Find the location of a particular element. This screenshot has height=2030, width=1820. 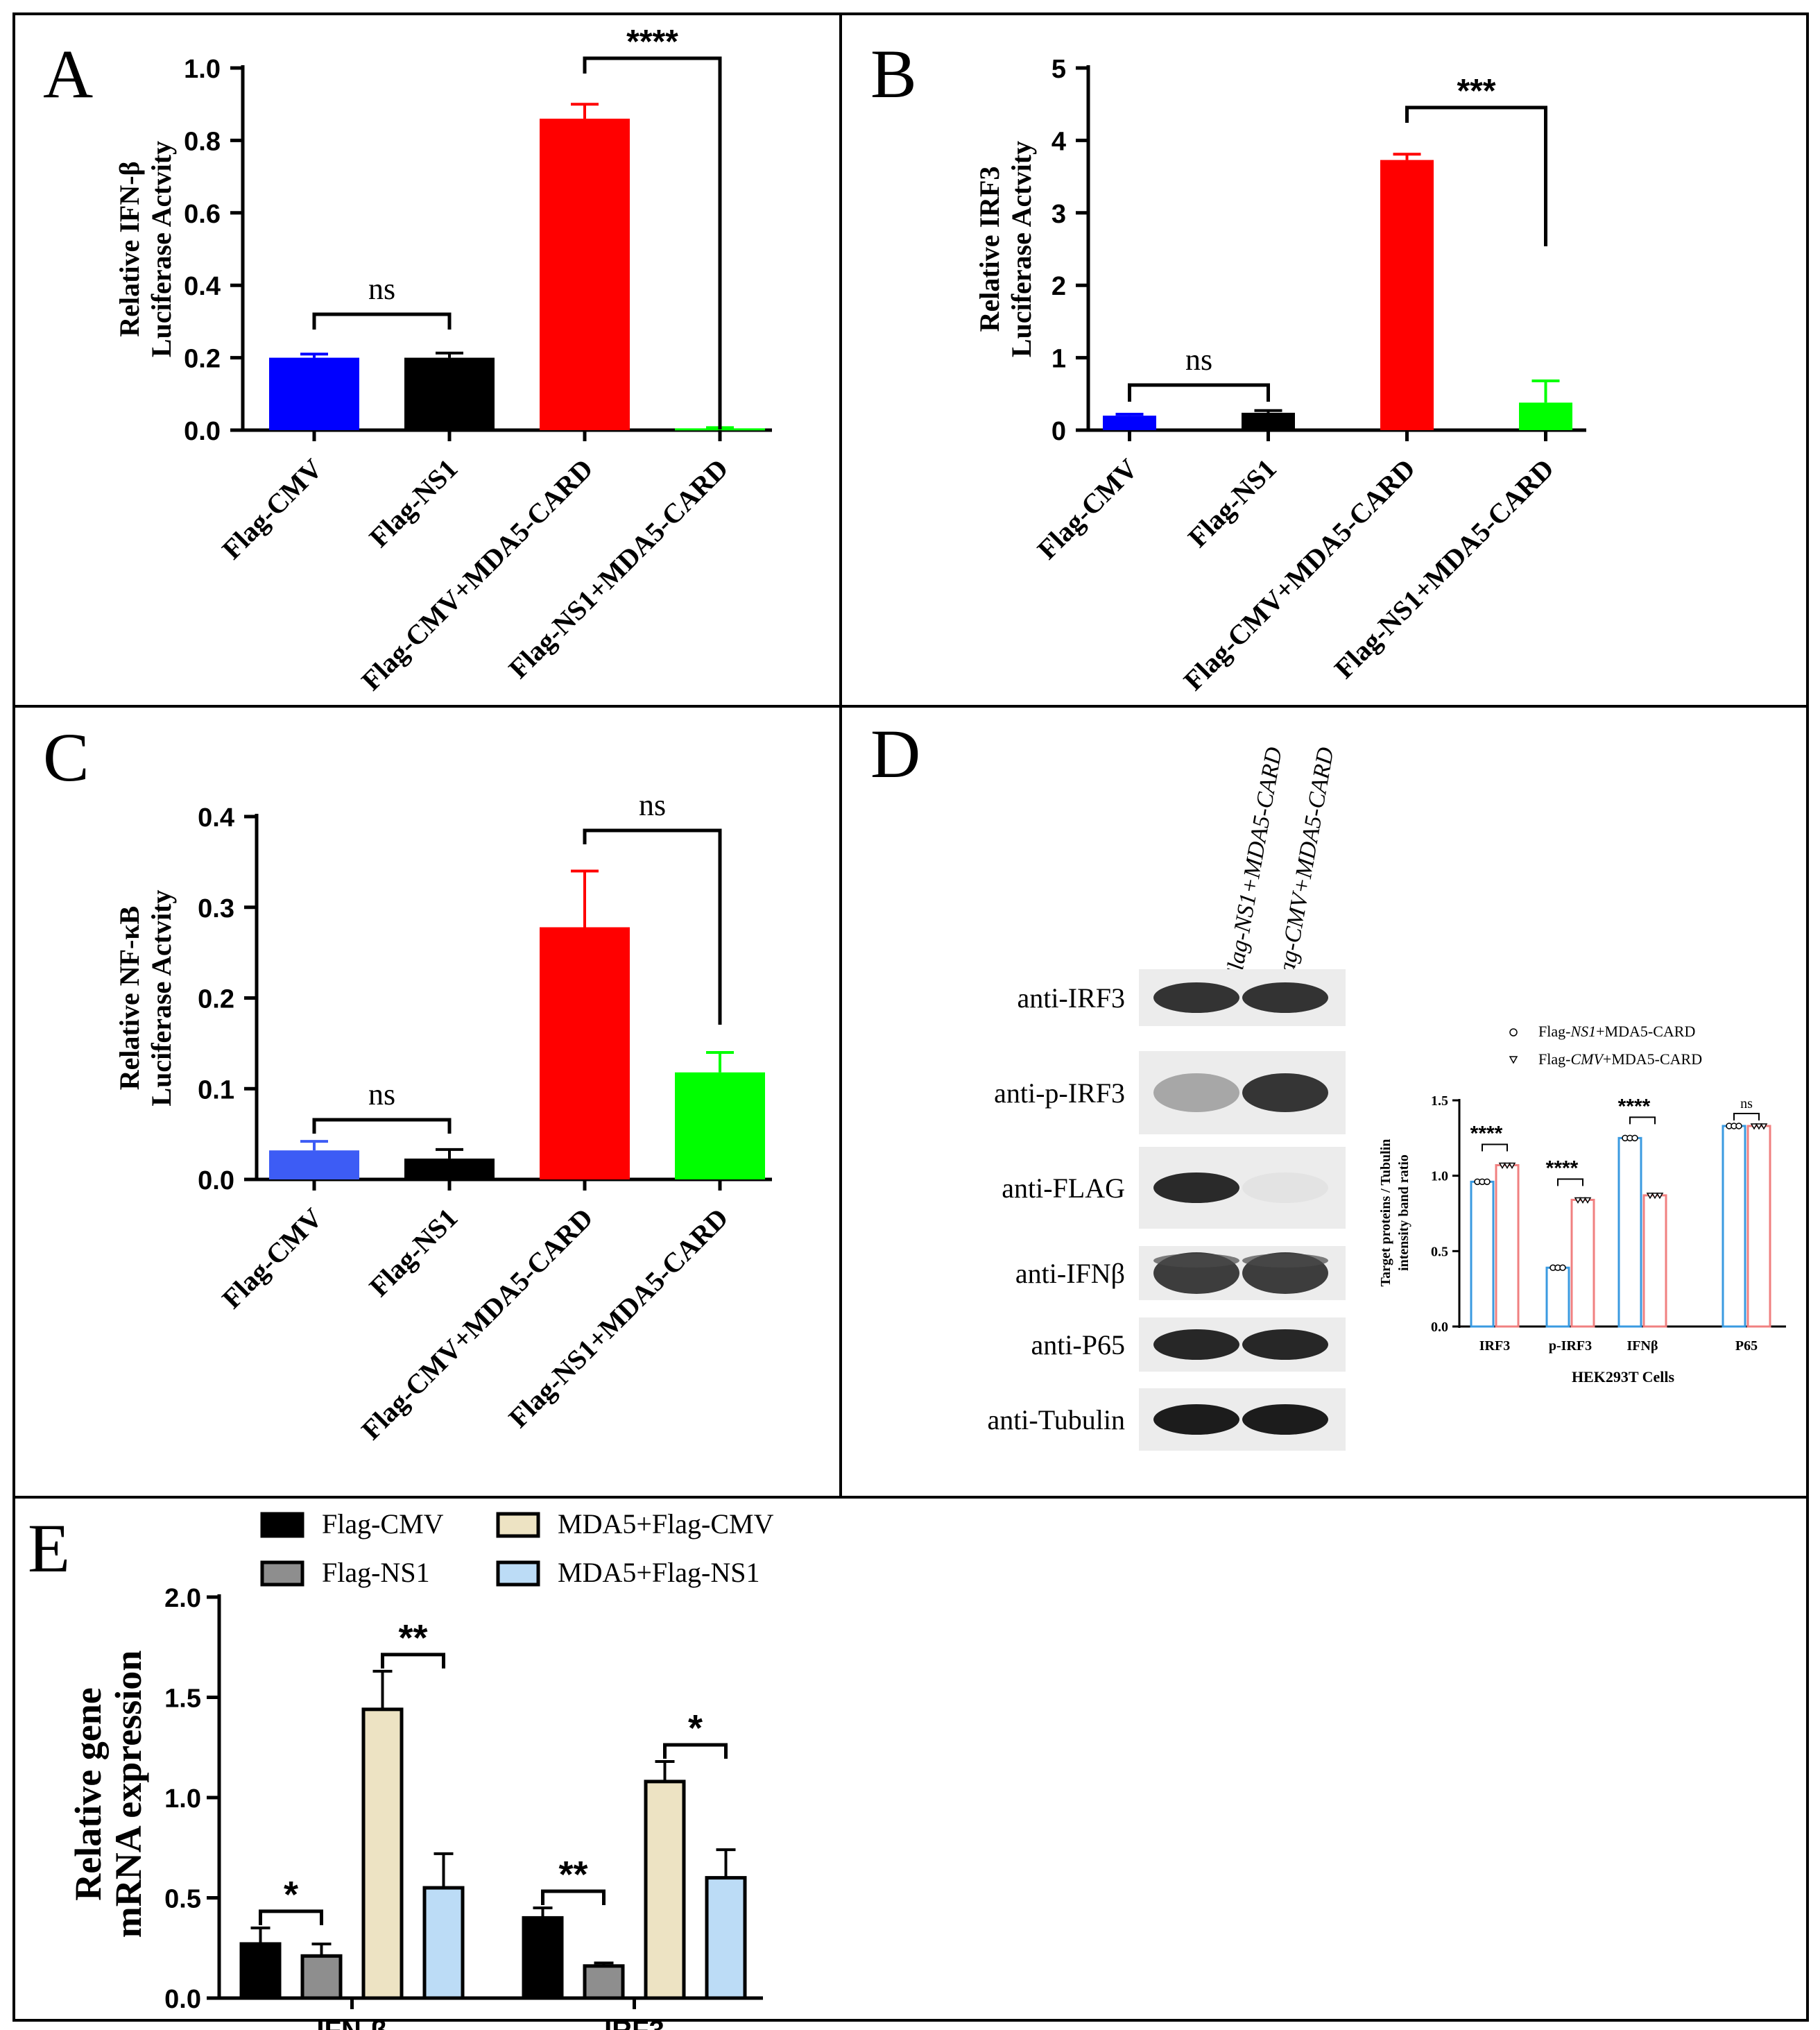

significance-bracket-a is located at coordinates (382, 321).